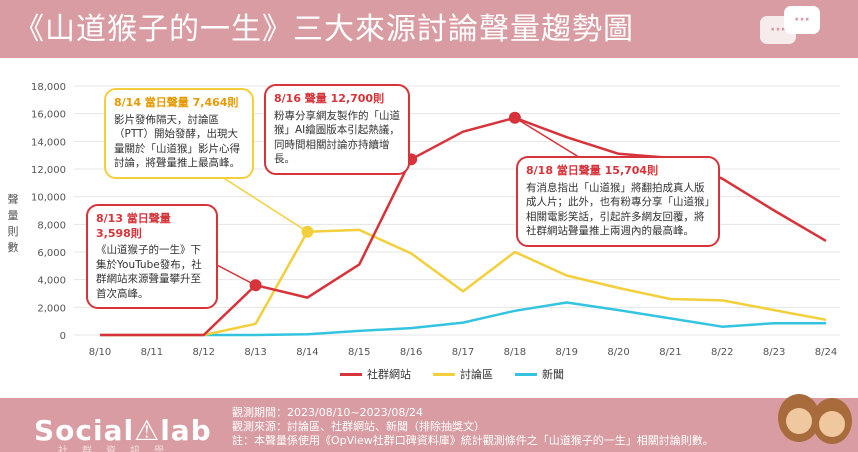  What do you see at coordinates (176, 102) in the screenshot?
I see `annotation-8-14-head: 8/14 當日聲量 7,464則` at bounding box center [176, 102].